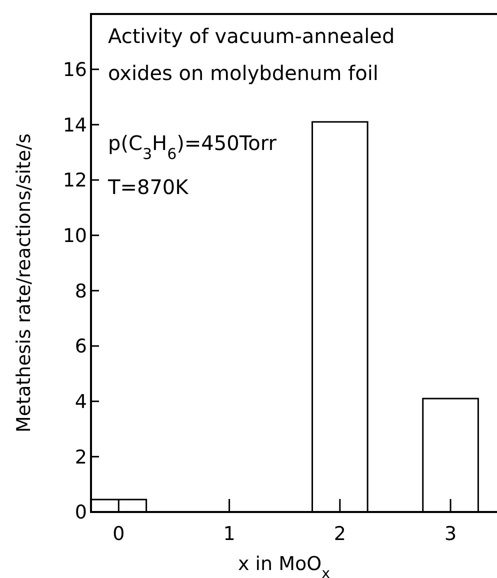 The height and width of the screenshot is (578, 497). What do you see at coordinates (80, 513) in the screenshot?
I see `y-tick-label: 0` at bounding box center [80, 513].